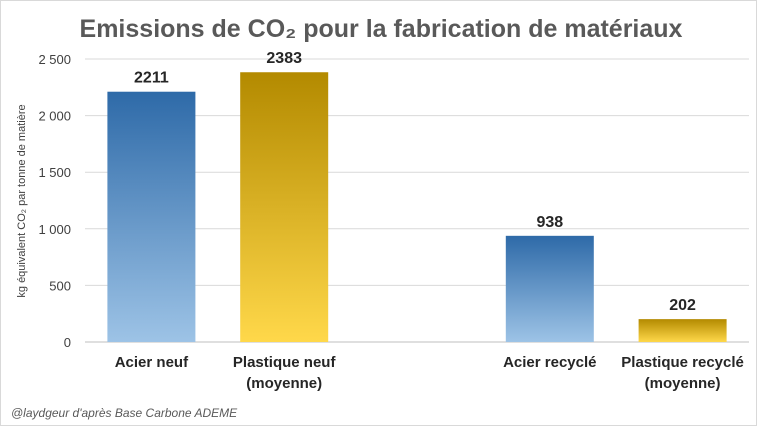 This screenshot has width=757, height=426. I want to click on y-tick-label: 1 000, so click(54, 229).